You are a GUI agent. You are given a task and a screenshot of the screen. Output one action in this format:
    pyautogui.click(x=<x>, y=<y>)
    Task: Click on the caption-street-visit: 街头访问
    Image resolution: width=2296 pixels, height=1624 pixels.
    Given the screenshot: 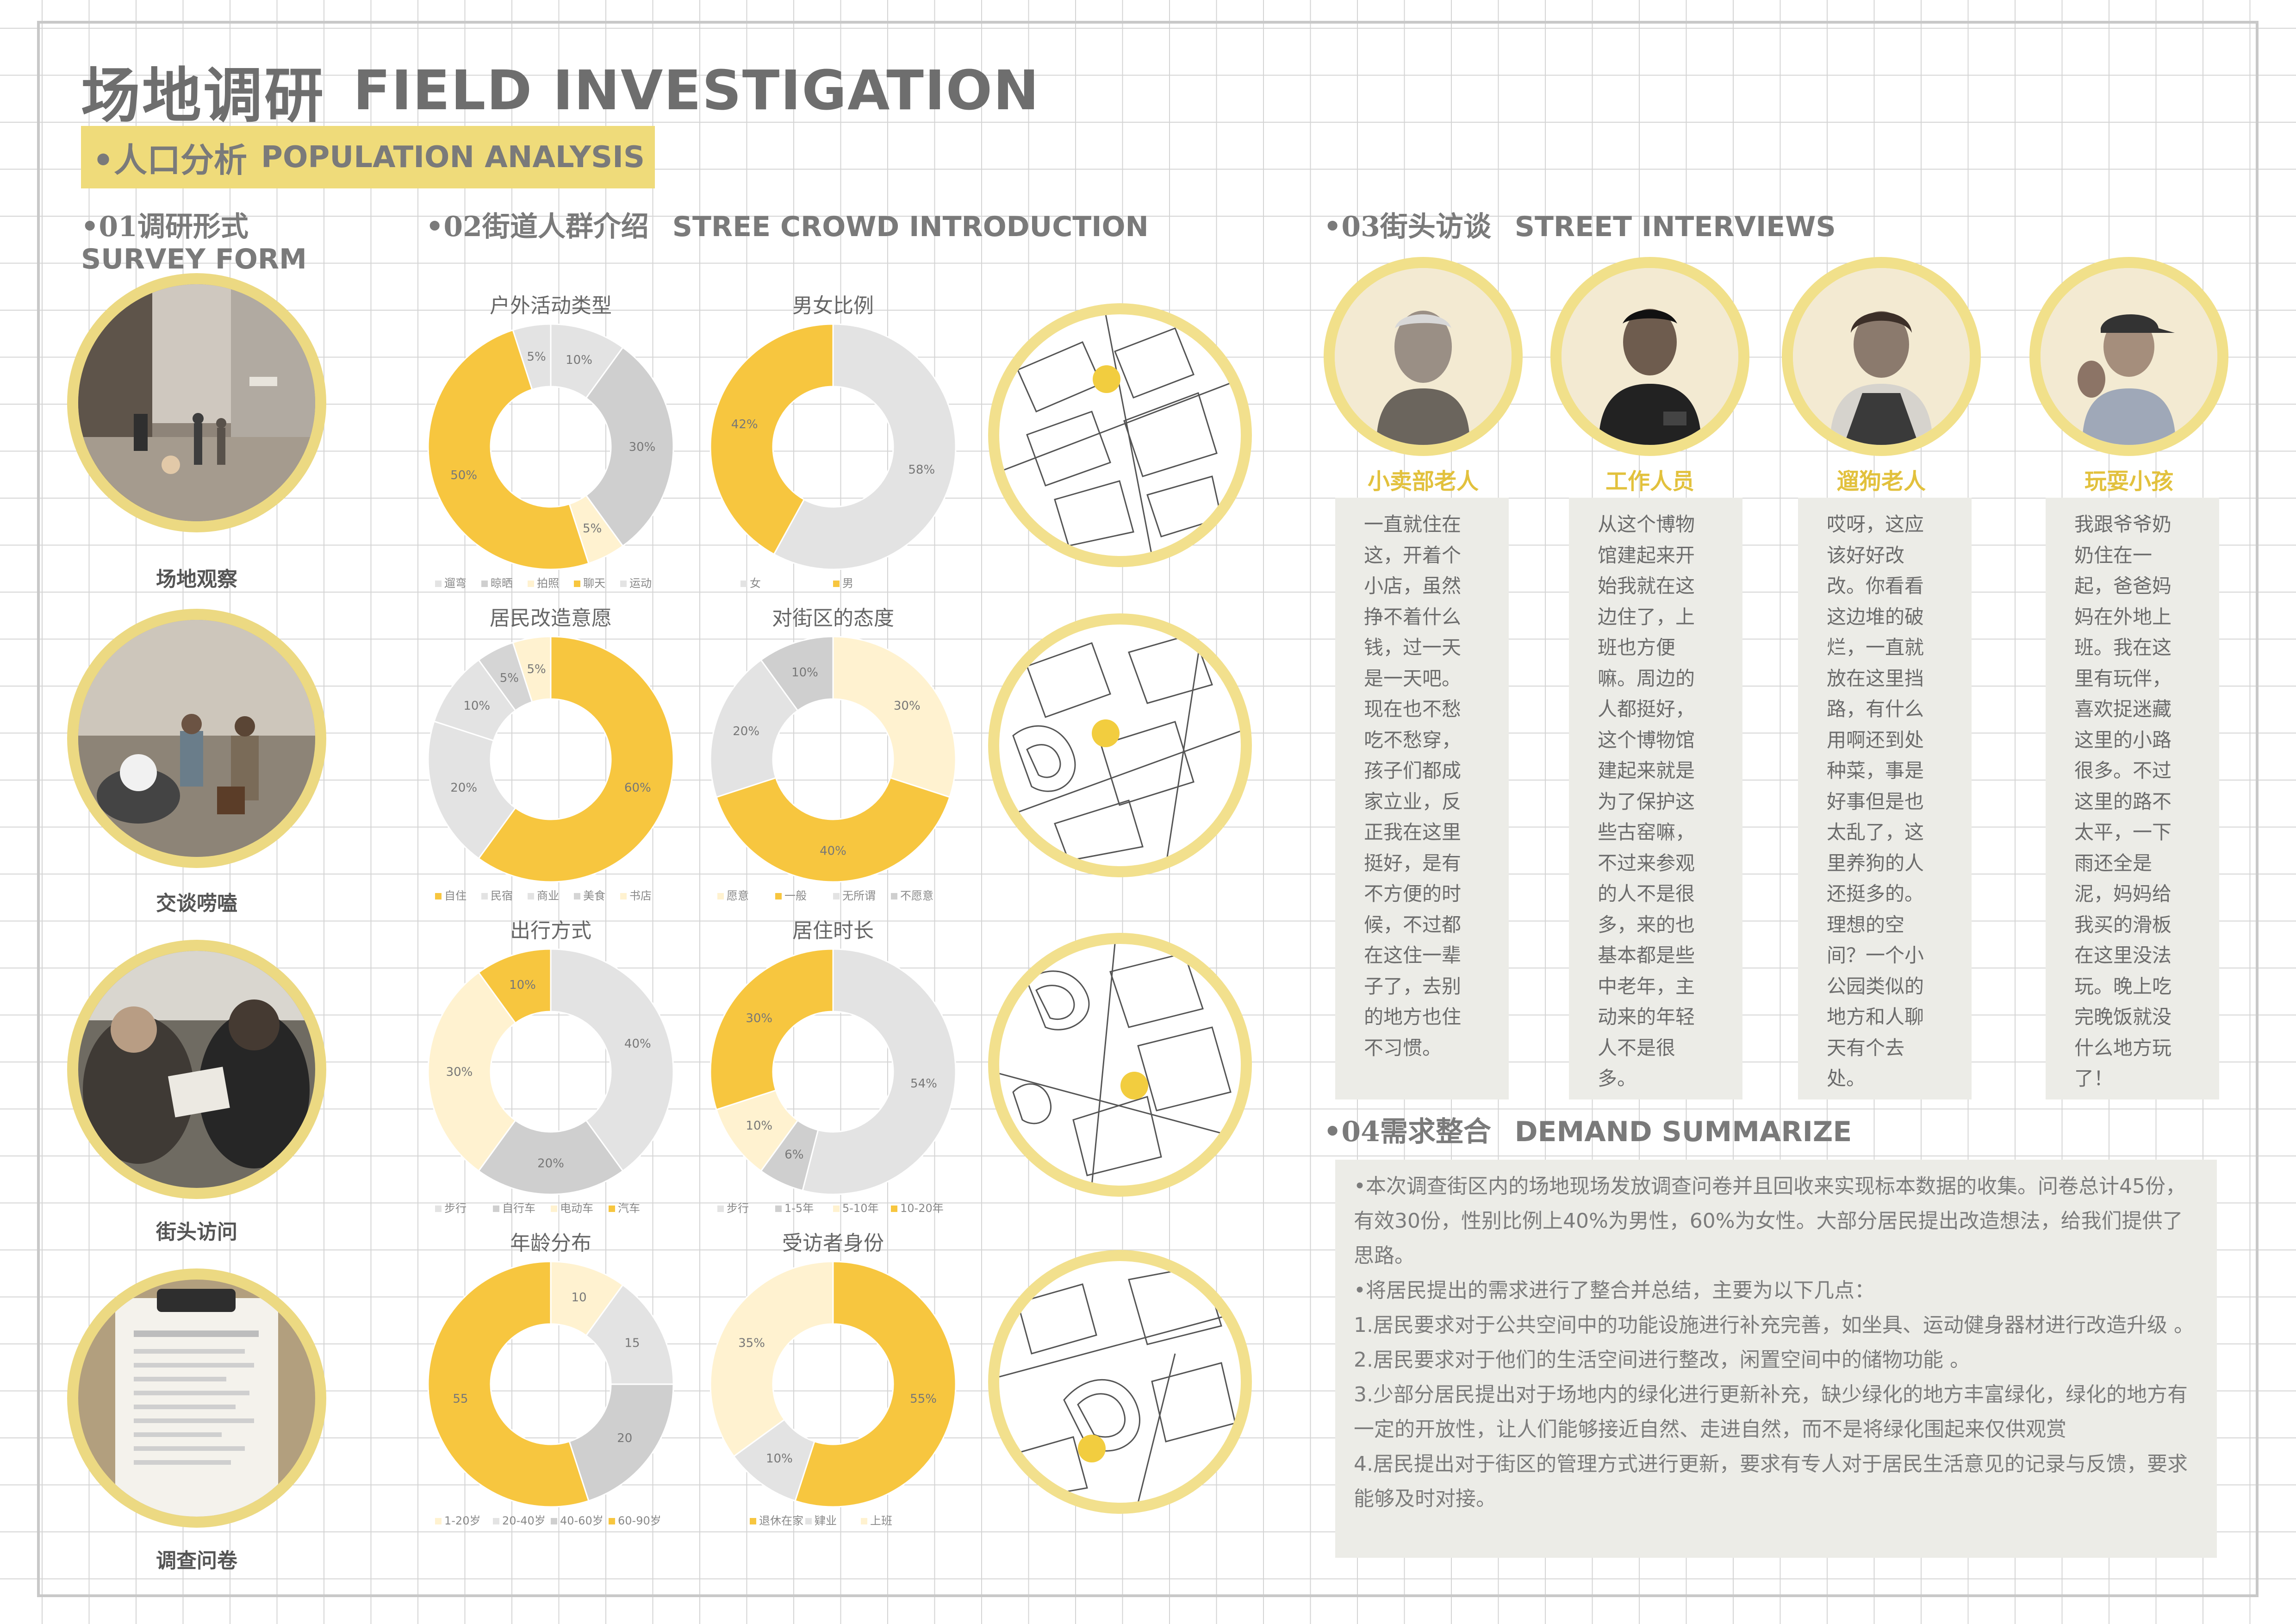 What is the action you would take?
    pyautogui.click(x=196, y=1232)
    